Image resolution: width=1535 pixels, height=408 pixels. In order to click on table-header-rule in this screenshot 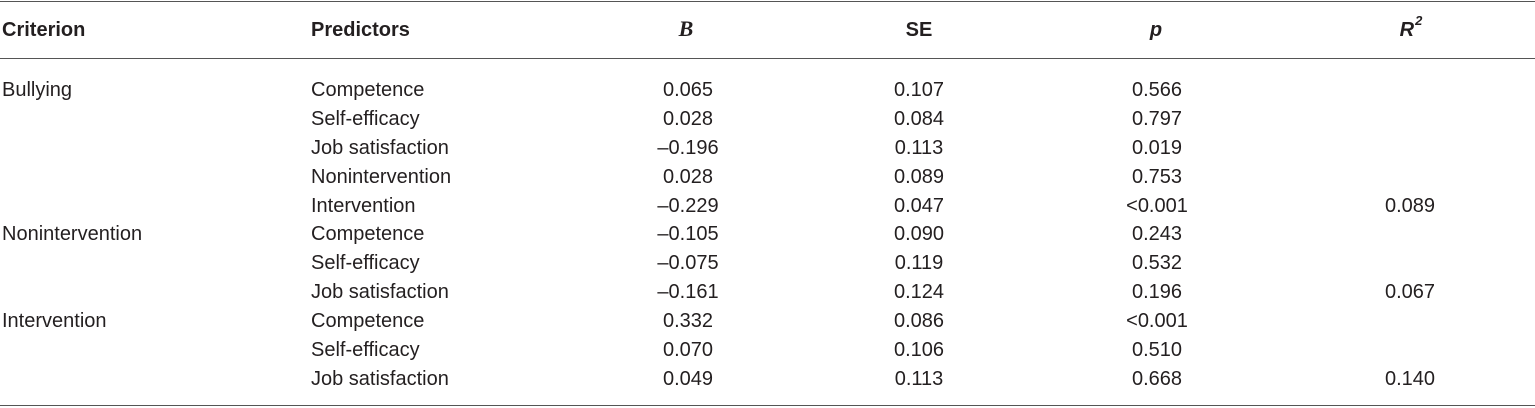, I will do `click(767, 58)`.